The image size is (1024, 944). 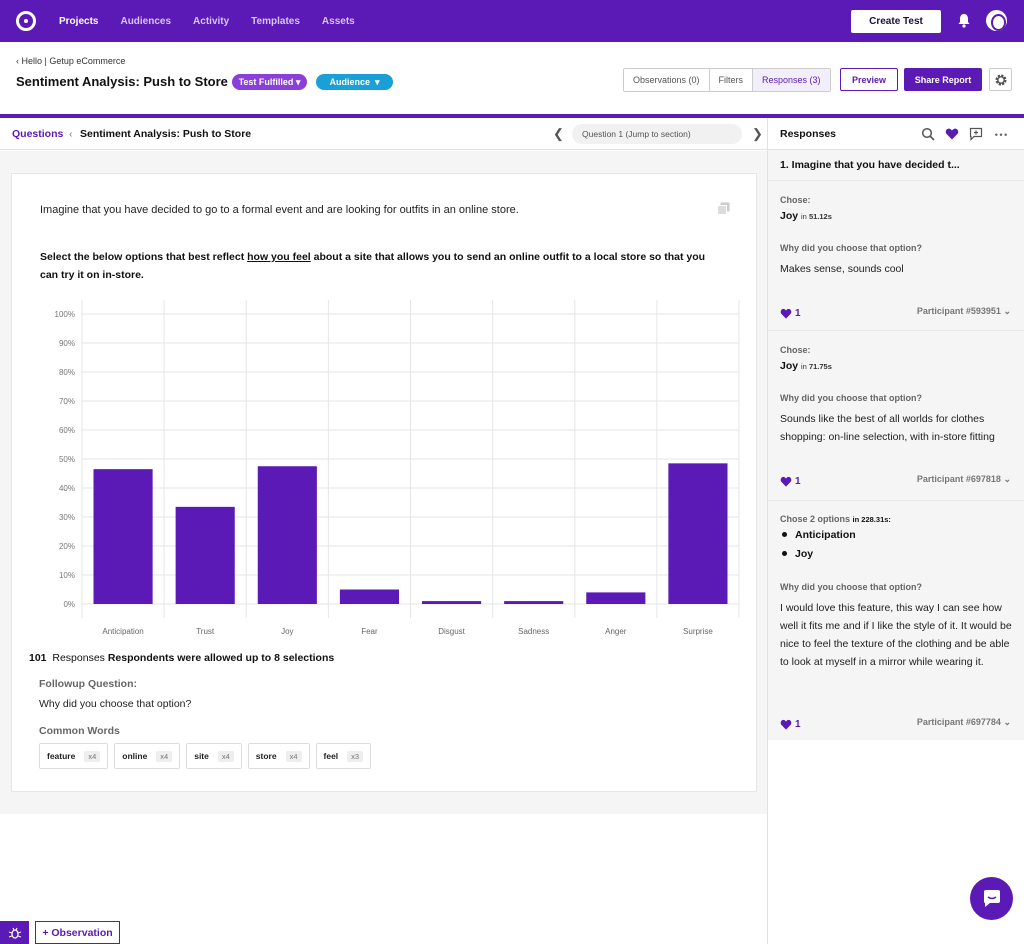 I want to click on common-word-chip: feel x3, so click(x=343, y=756).